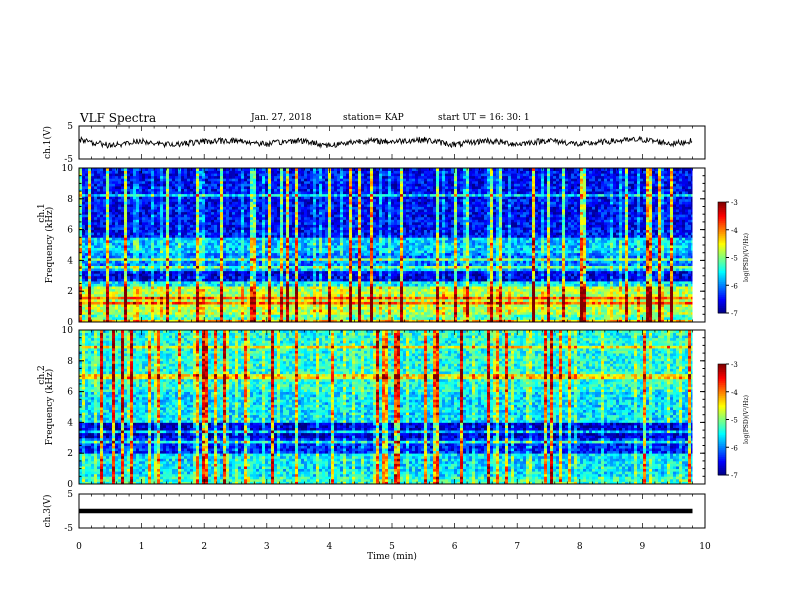 This screenshot has width=792, height=612. What do you see at coordinates (330, 547) in the screenshot?
I see `x-tick-label: 4` at bounding box center [330, 547].